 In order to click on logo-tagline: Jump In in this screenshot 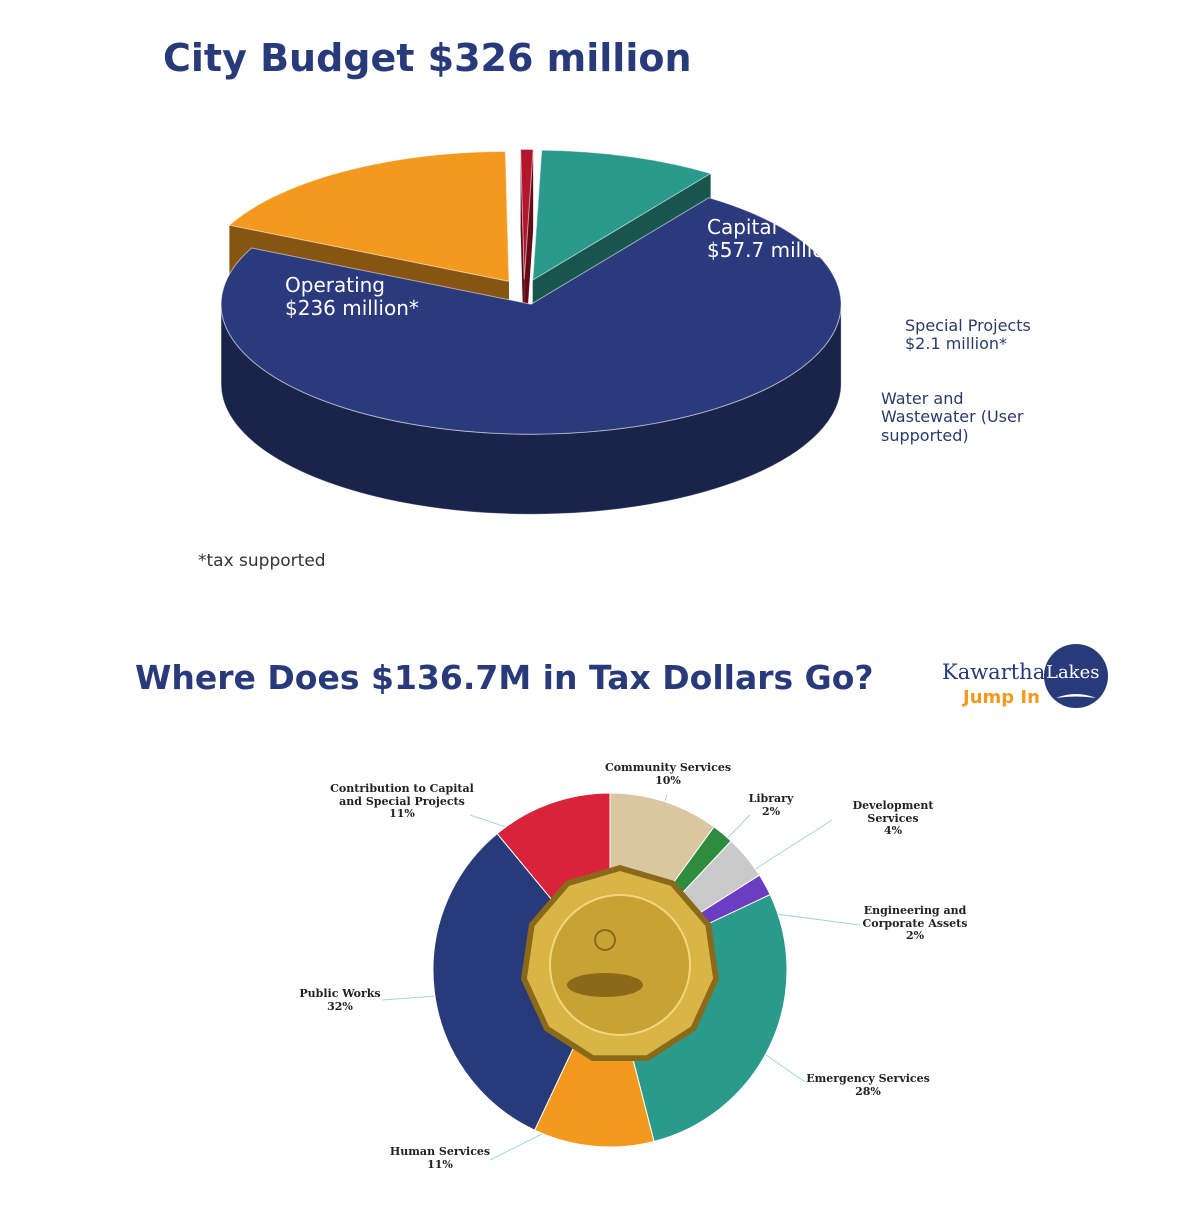, I will do `click(1001, 697)`.